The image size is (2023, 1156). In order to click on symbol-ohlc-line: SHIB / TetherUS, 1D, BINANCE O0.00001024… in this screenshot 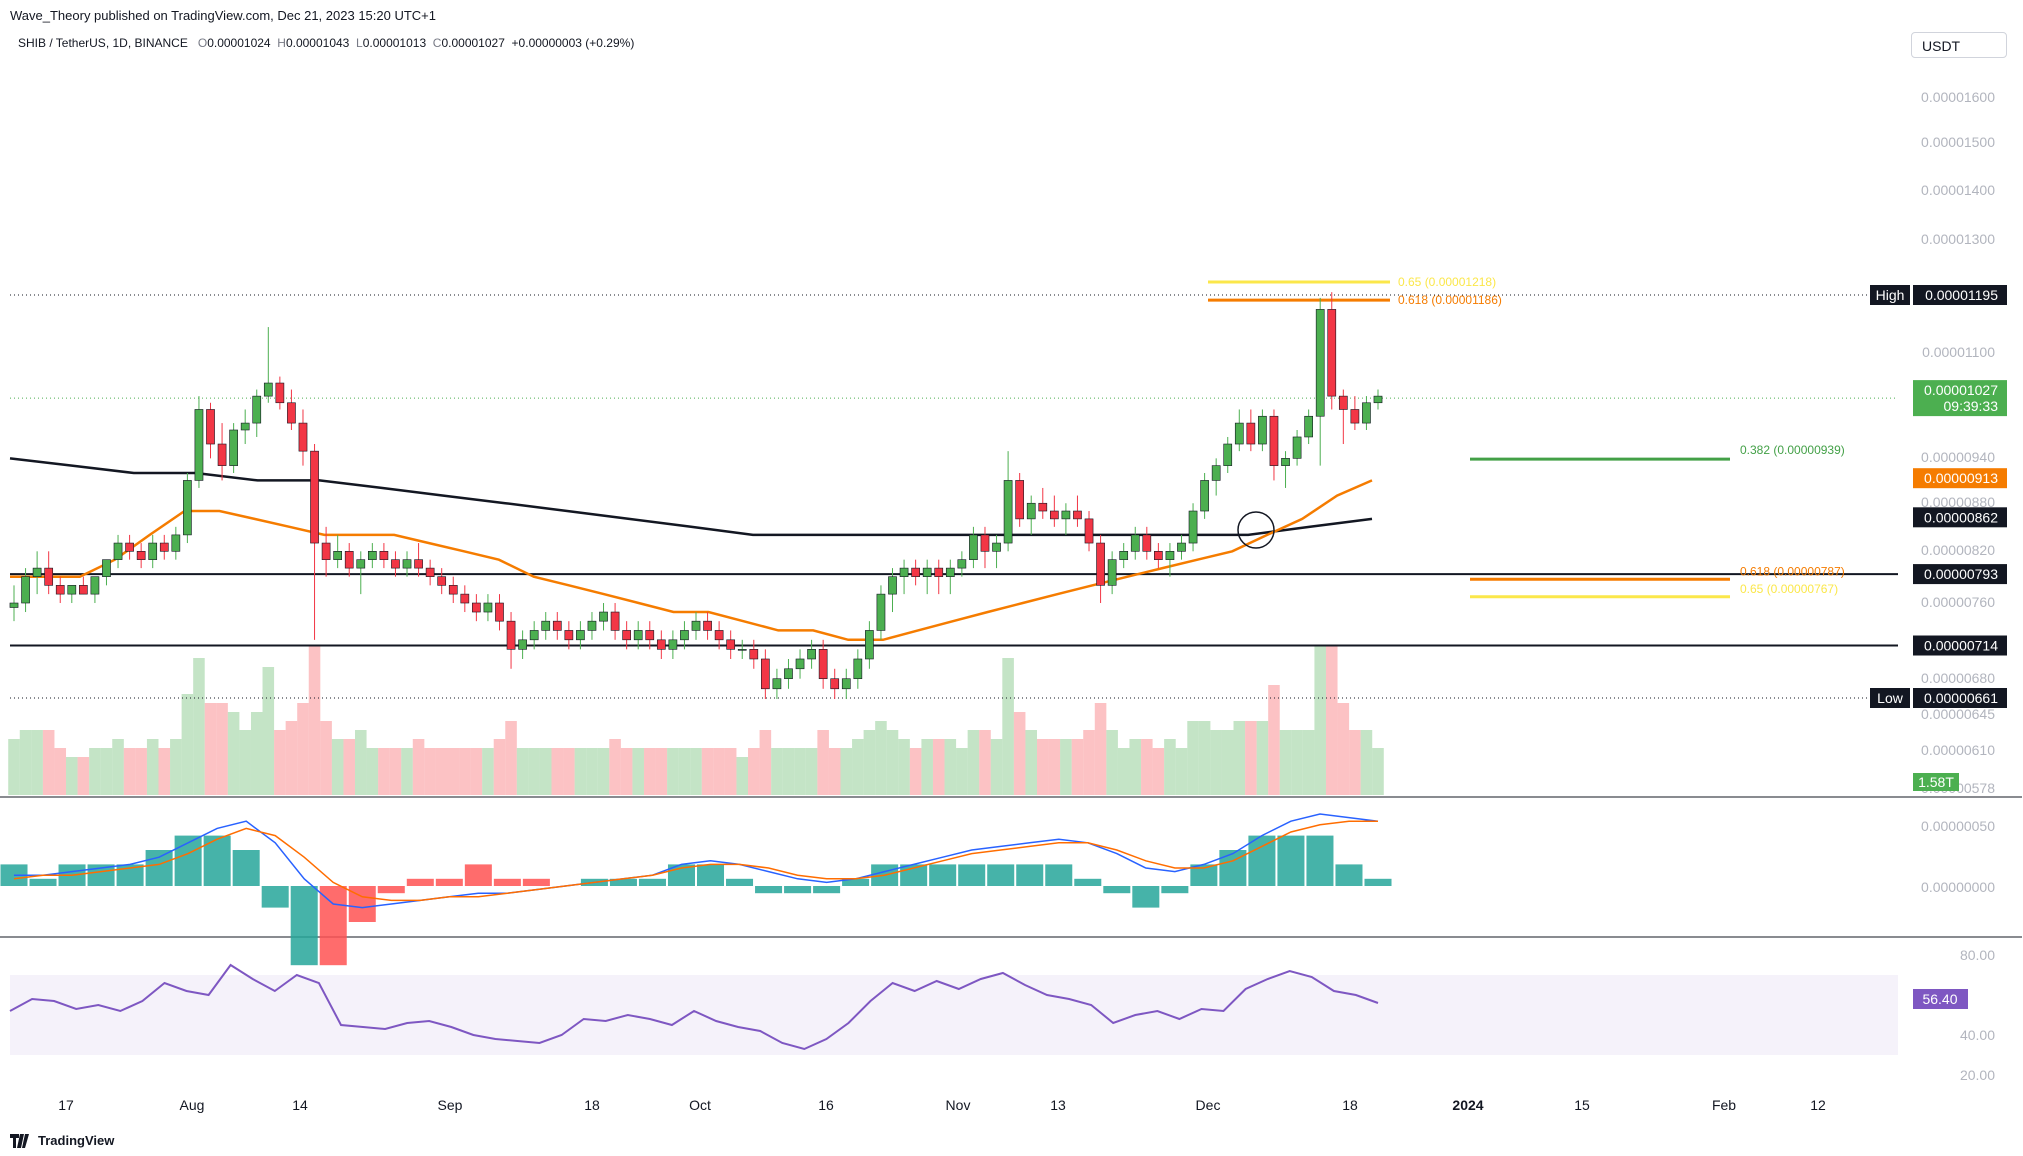, I will do `click(326, 43)`.